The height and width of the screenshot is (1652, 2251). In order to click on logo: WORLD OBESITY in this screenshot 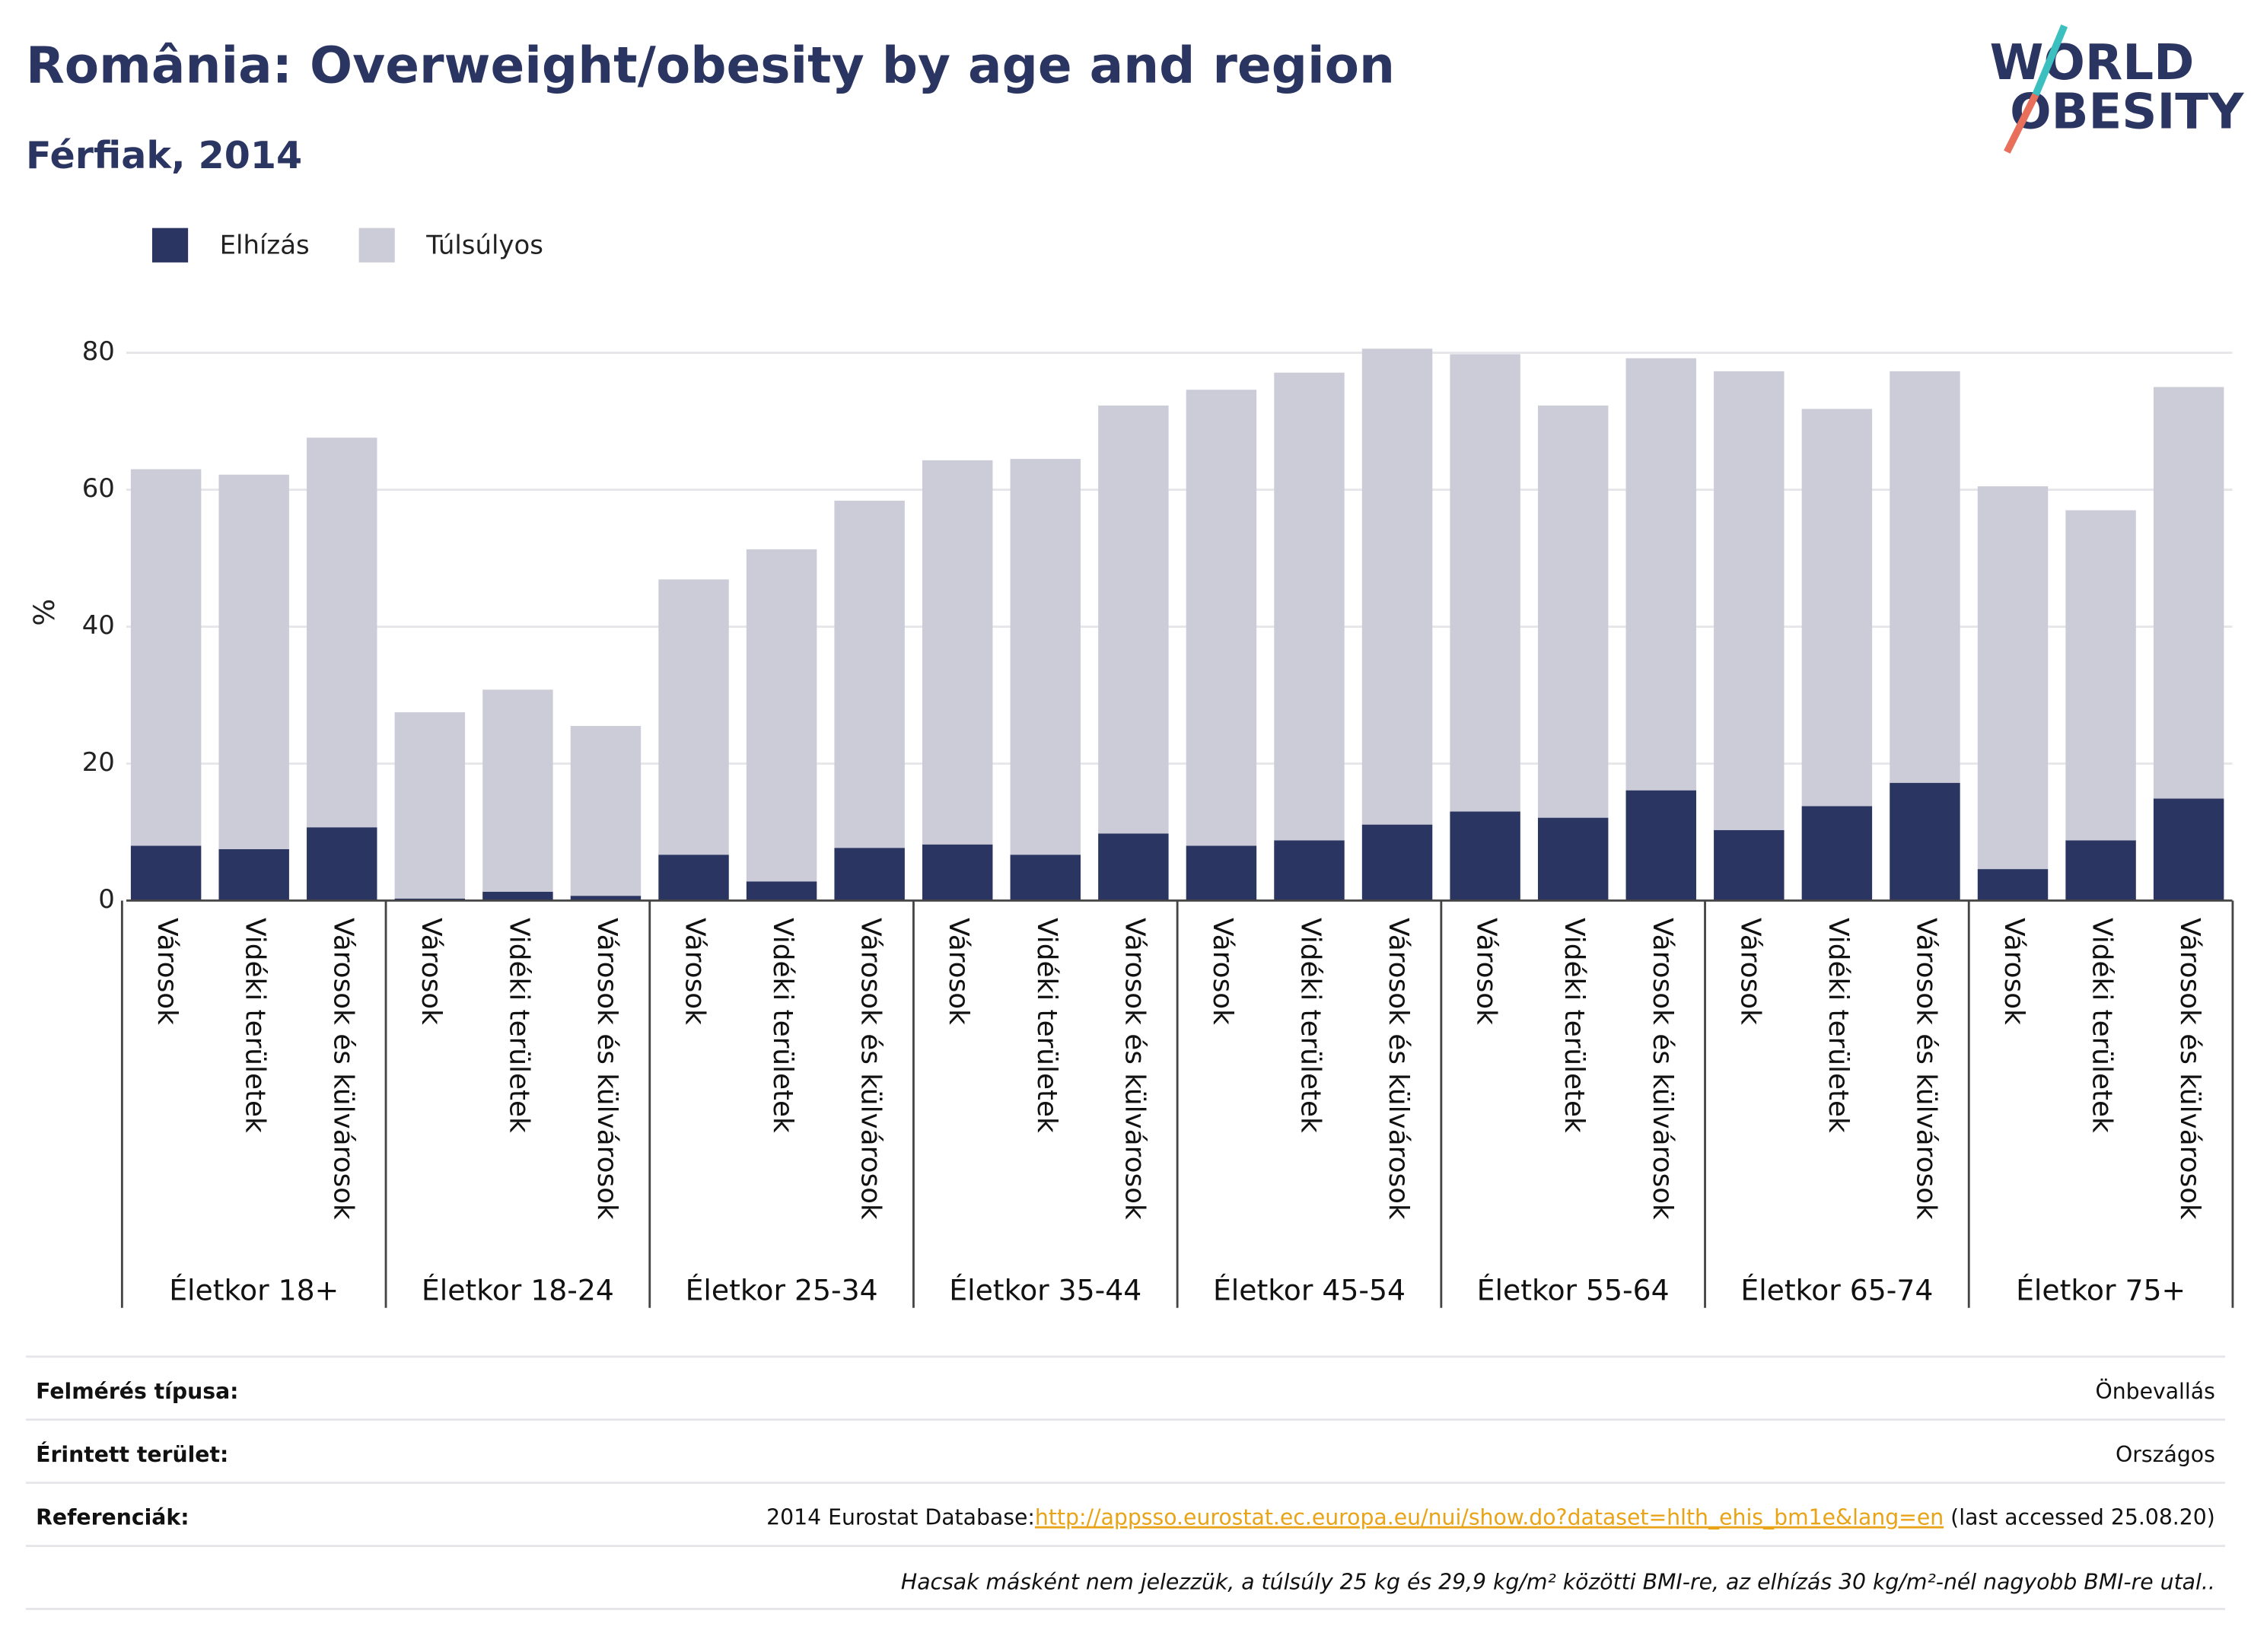, I will do `click(2117, 89)`.